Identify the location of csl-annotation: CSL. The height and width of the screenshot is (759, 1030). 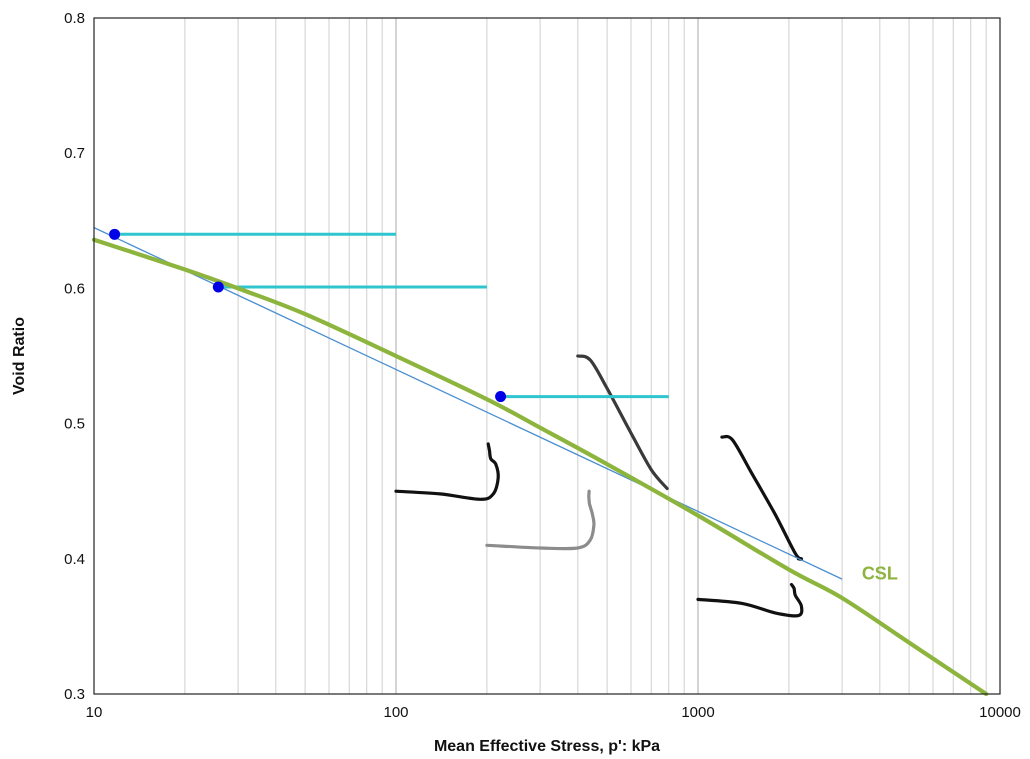
(880, 574).